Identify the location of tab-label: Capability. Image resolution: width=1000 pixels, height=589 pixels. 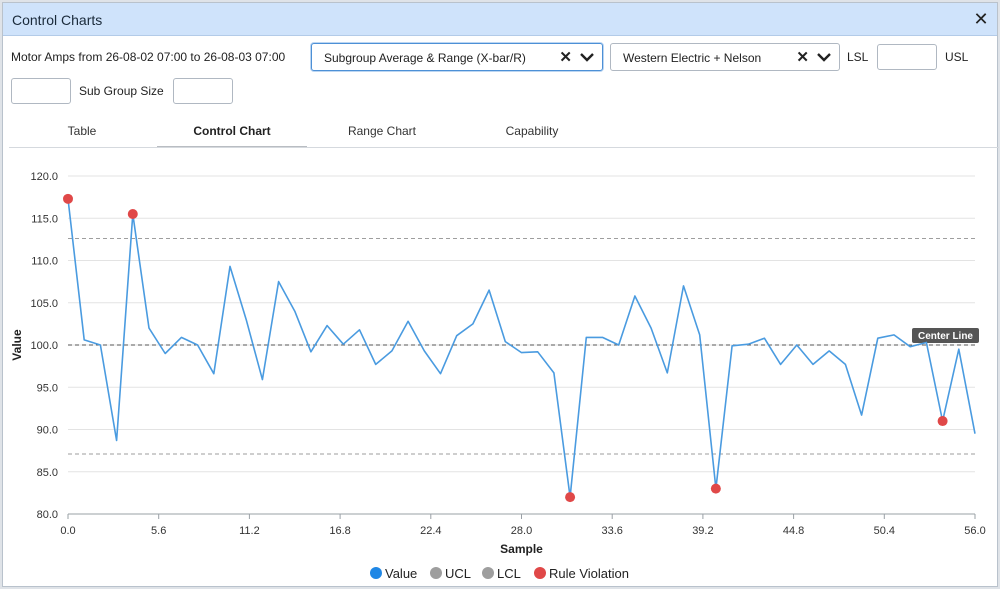
(532, 131).